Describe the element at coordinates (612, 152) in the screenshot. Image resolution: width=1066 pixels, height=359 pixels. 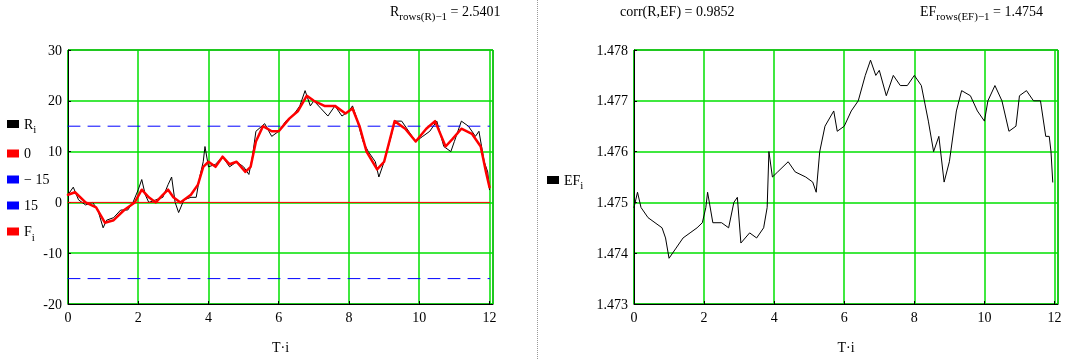
I see `y-tick-label: 1.476` at that location.